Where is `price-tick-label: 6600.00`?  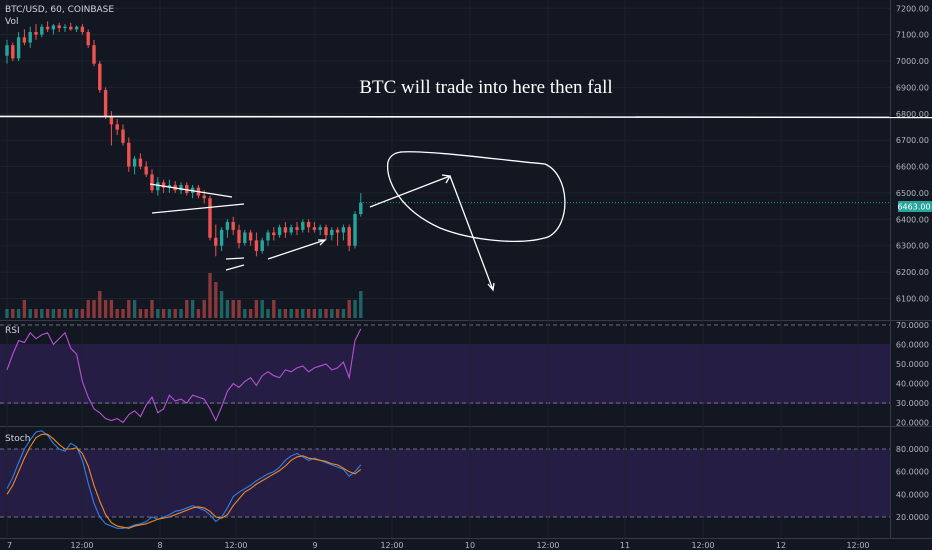 price-tick-label: 6600.00 is located at coordinates (912, 167).